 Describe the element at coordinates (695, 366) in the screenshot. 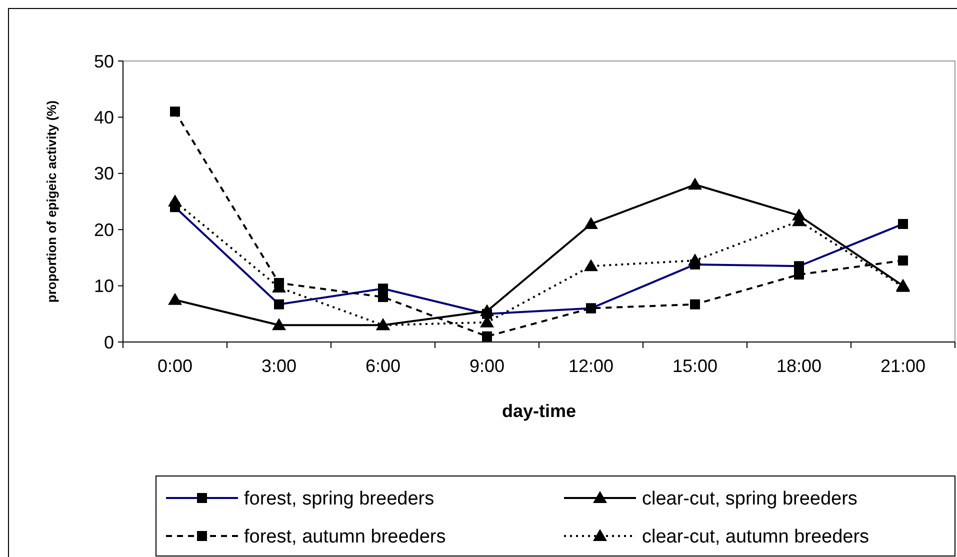

I see `x-tick-label: 15:00` at that location.